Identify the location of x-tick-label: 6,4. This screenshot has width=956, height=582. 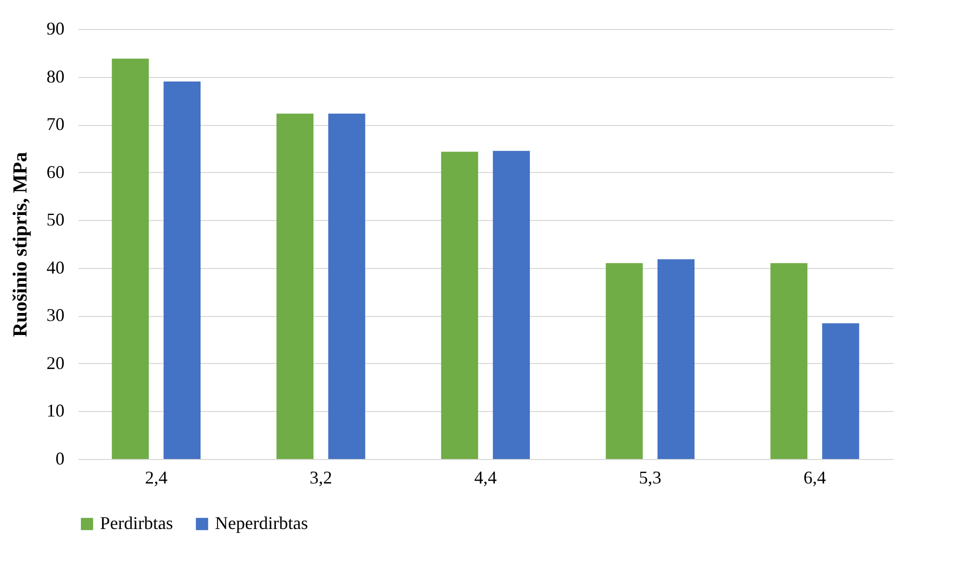
(815, 478).